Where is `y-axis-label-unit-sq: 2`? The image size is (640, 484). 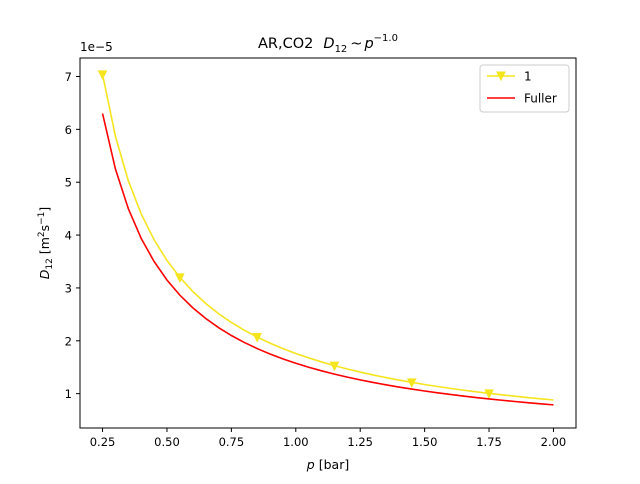 y-axis-label-unit-sq: 2 is located at coordinates (42, 234).